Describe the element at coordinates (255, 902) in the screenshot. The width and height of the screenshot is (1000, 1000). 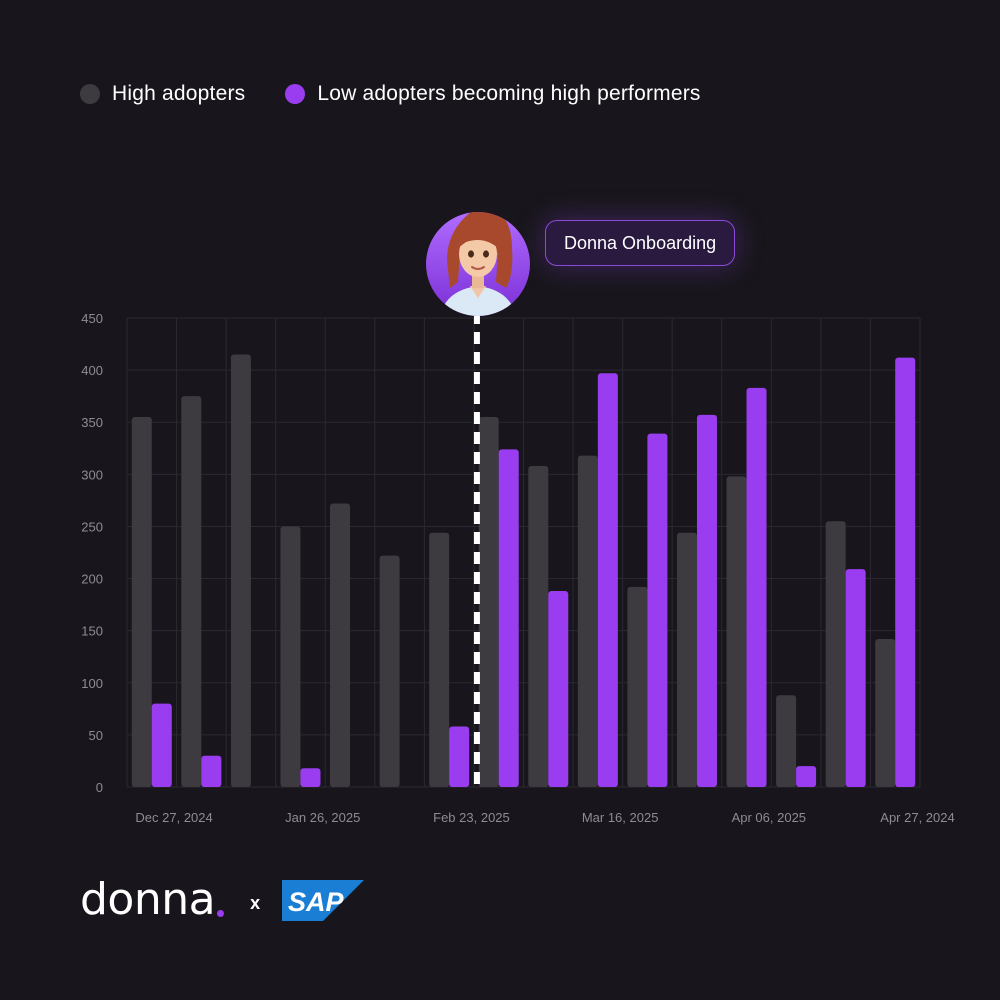
I see `partnership-x: x` at that location.